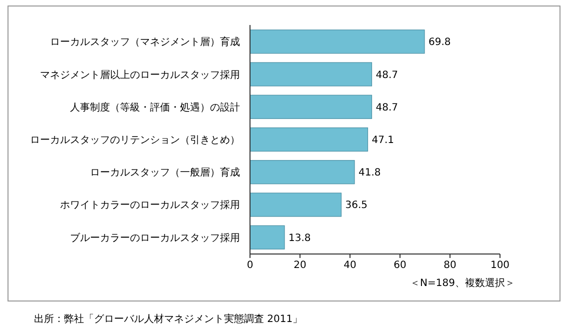 Image resolution: width=569 pixels, height=332 pixels. I want to click on data-label: 41.8, so click(369, 173).